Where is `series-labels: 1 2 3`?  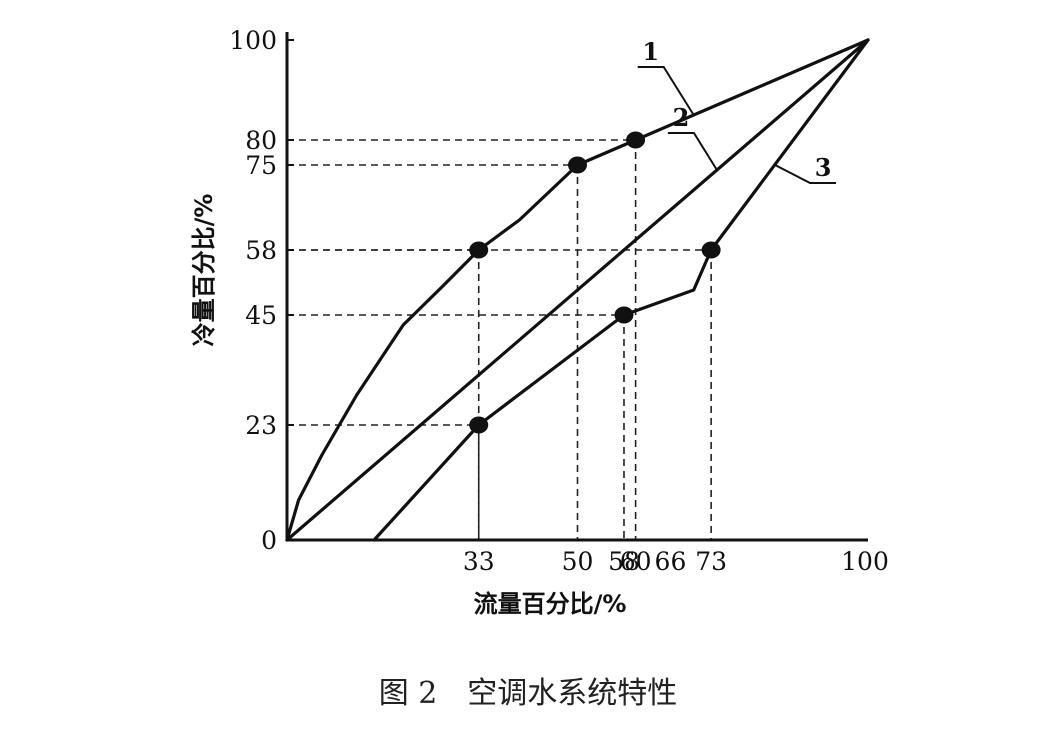
series-labels: 1 2 3 is located at coordinates (737, 110).